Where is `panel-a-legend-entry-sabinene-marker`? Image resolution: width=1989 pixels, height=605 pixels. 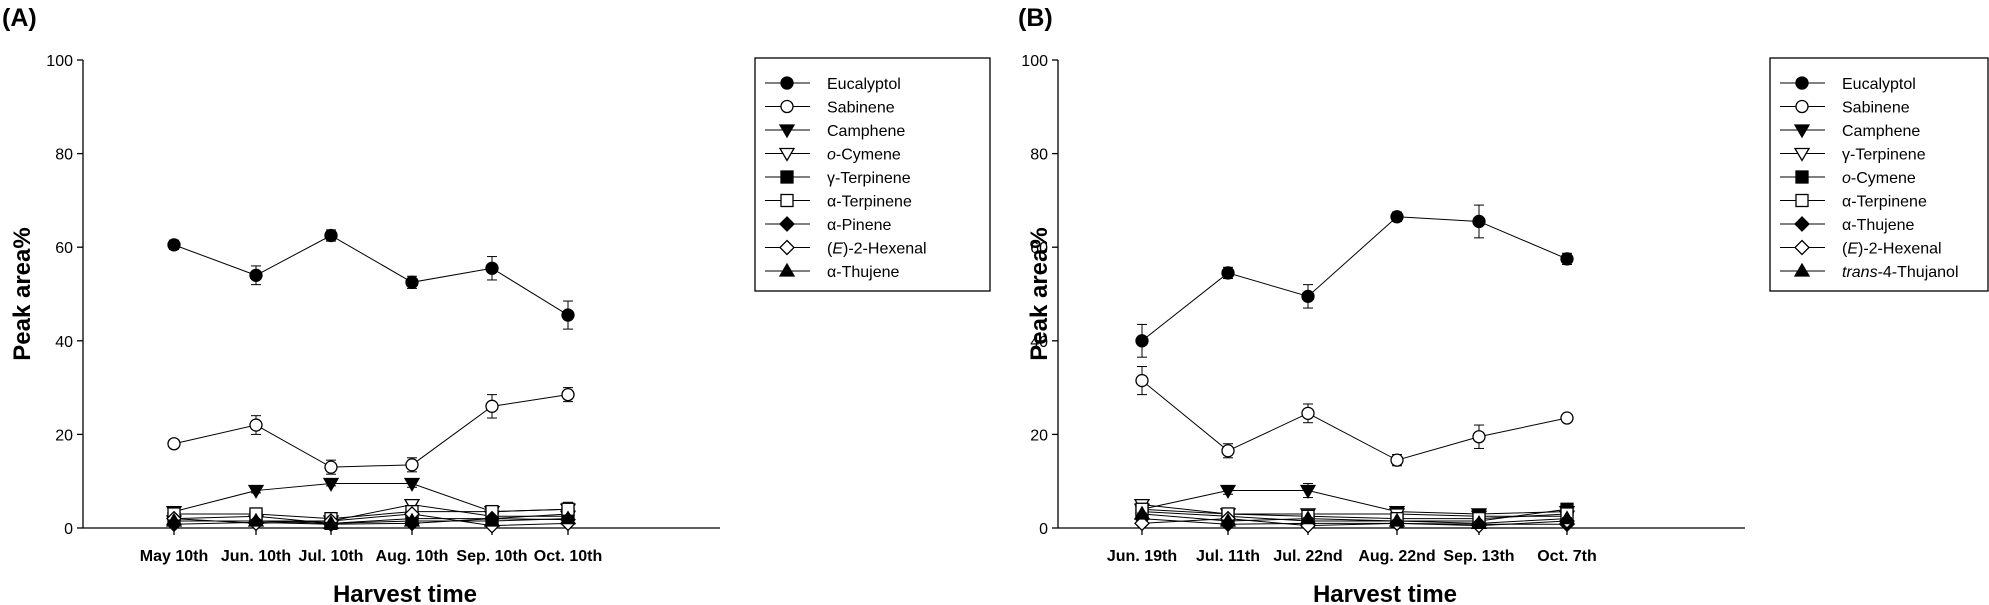 panel-a-legend-entry-sabinene-marker is located at coordinates (787, 106).